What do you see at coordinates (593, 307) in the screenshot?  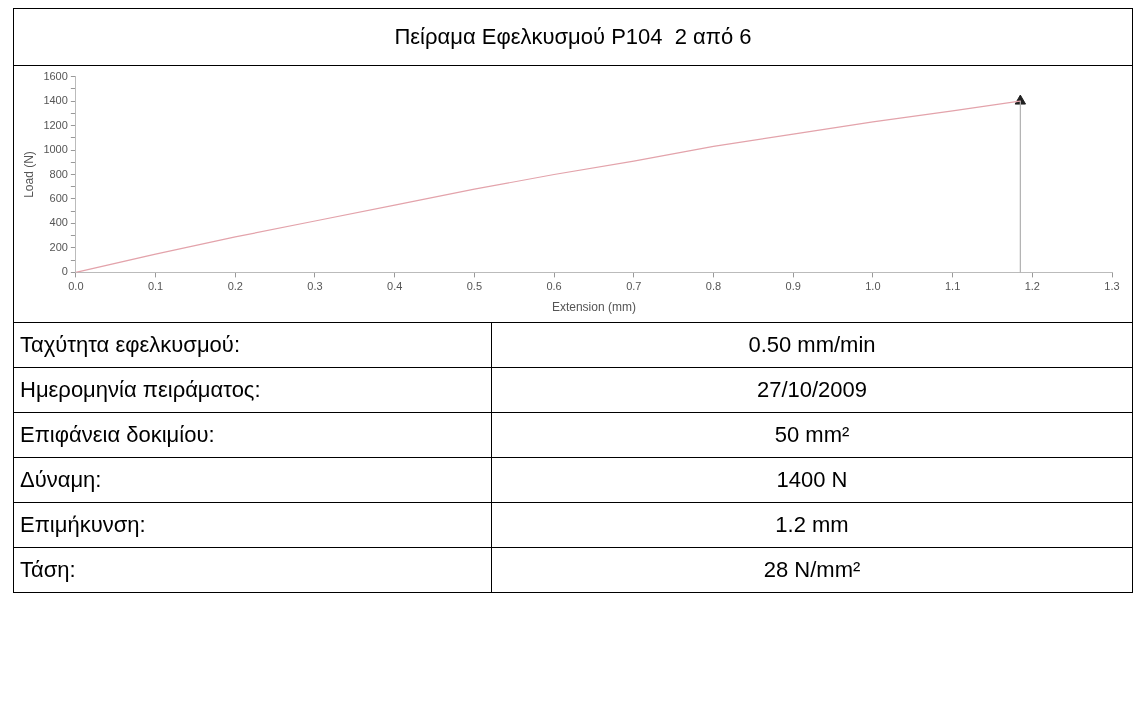 I see `x-axis-title: Extension (mm)` at bounding box center [593, 307].